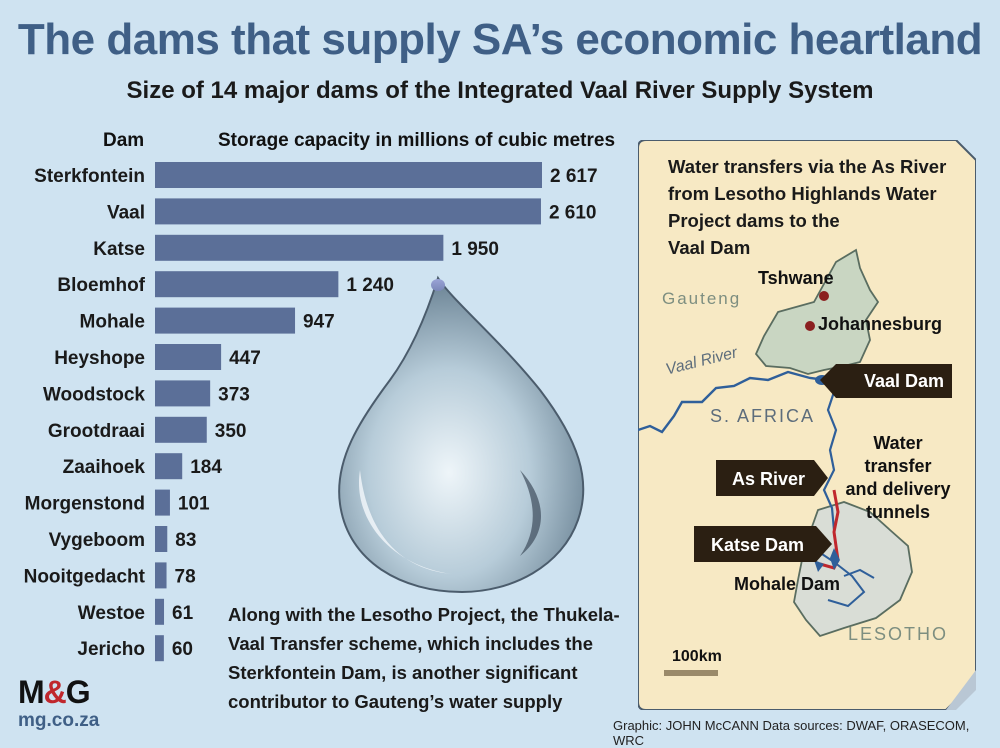 Image resolution: width=1000 pixels, height=748 pixels. What do you see at coordinates (96, 431) in the screenshot?
I see `category-label-grootdraai: Grootdraai` at bounding box center [96, 431].